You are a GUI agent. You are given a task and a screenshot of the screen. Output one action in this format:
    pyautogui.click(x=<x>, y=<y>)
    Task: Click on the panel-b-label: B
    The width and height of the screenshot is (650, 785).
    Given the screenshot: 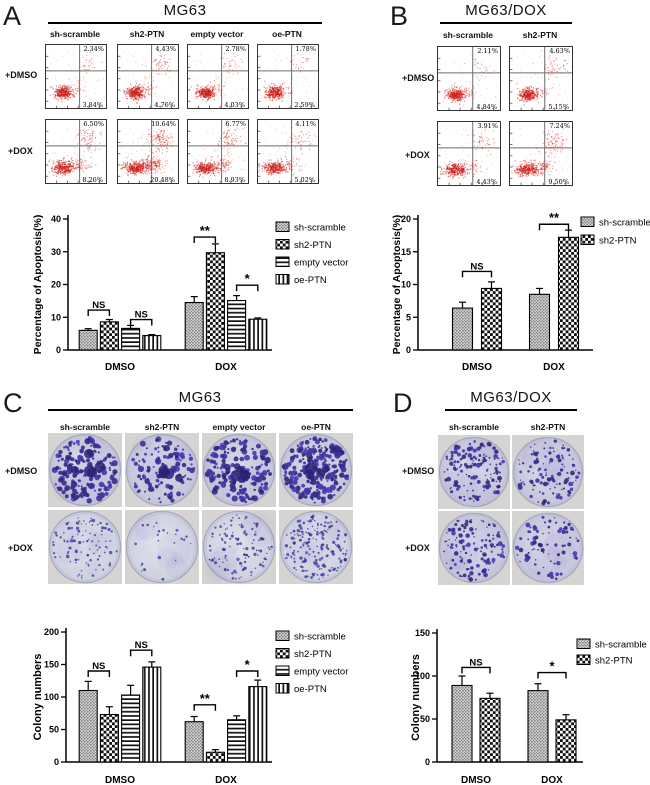 What is the action you would take?
    pyautogui.click(x=399, y=16)
    